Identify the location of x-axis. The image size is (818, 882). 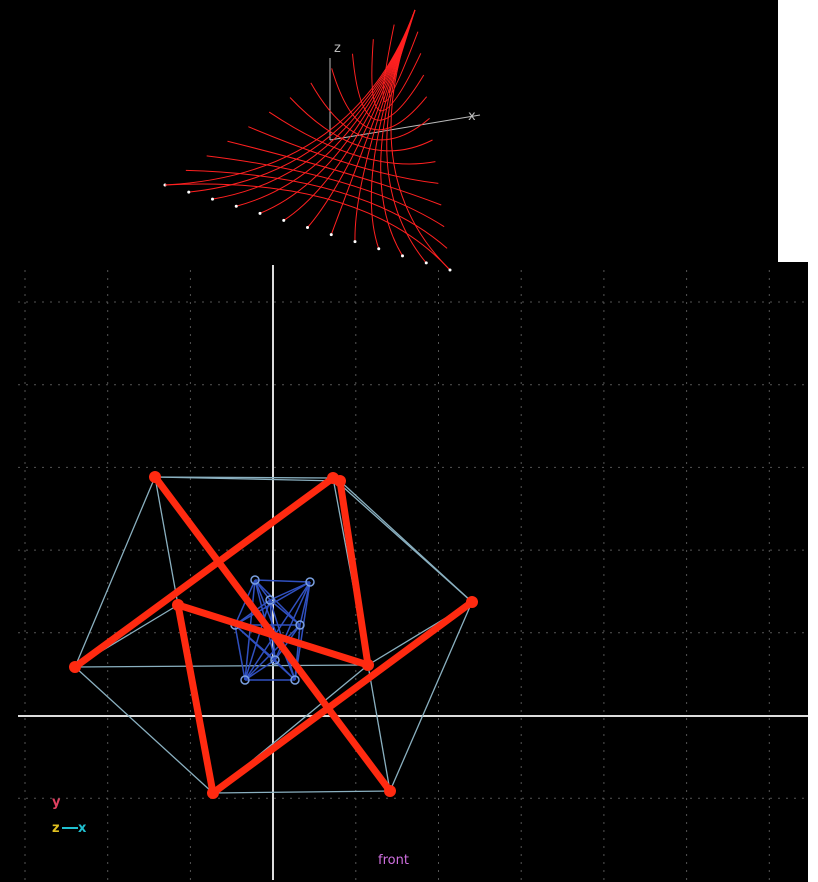
(405, 127).